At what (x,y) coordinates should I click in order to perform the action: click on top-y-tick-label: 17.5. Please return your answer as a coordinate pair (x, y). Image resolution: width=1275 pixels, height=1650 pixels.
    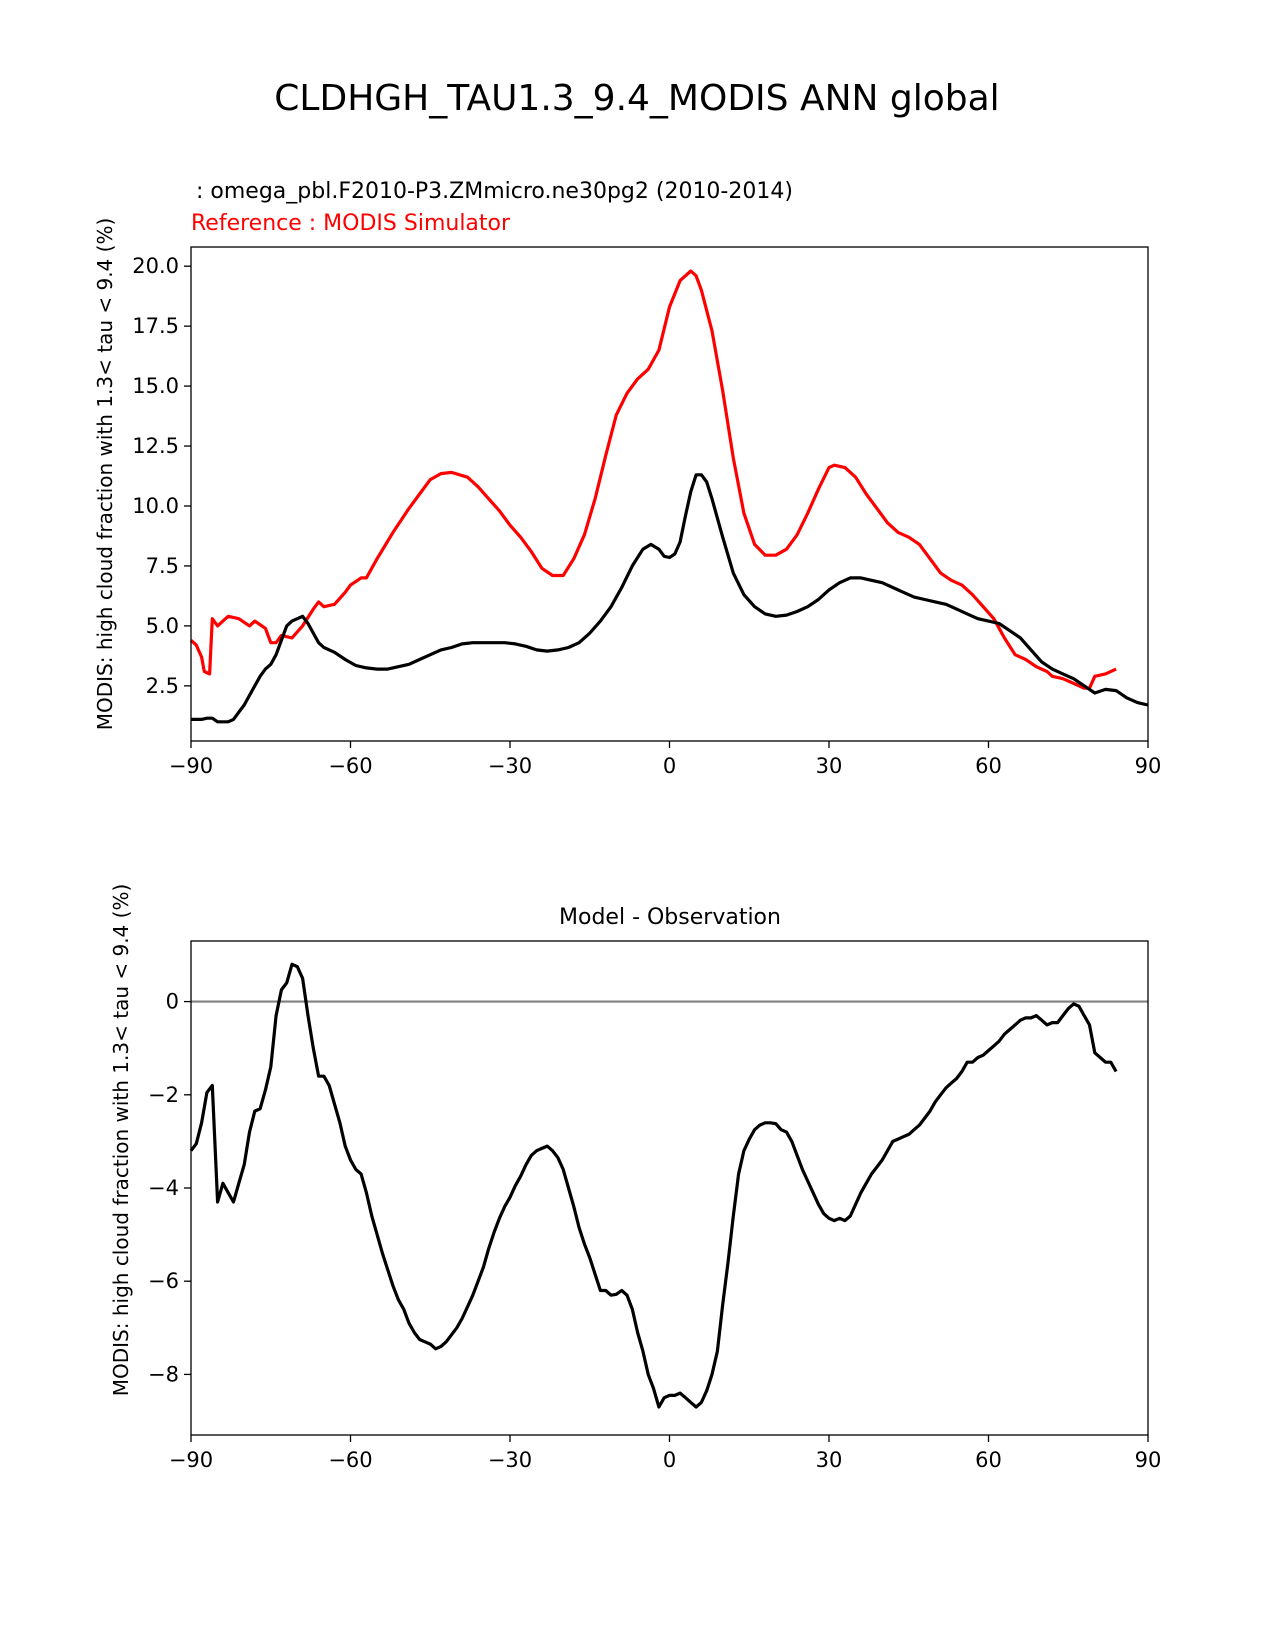
    Looking at the image, I should click on (155, 326).